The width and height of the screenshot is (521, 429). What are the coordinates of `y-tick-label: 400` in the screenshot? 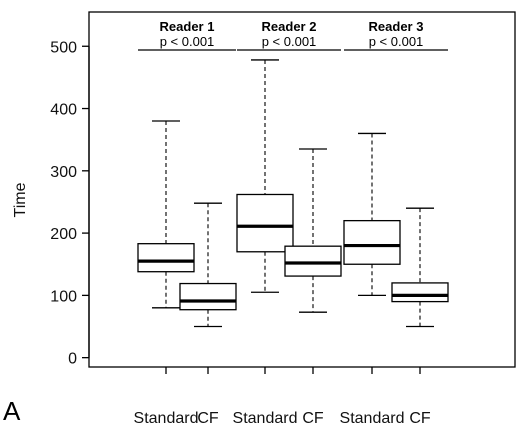 It's located at (63, 110).